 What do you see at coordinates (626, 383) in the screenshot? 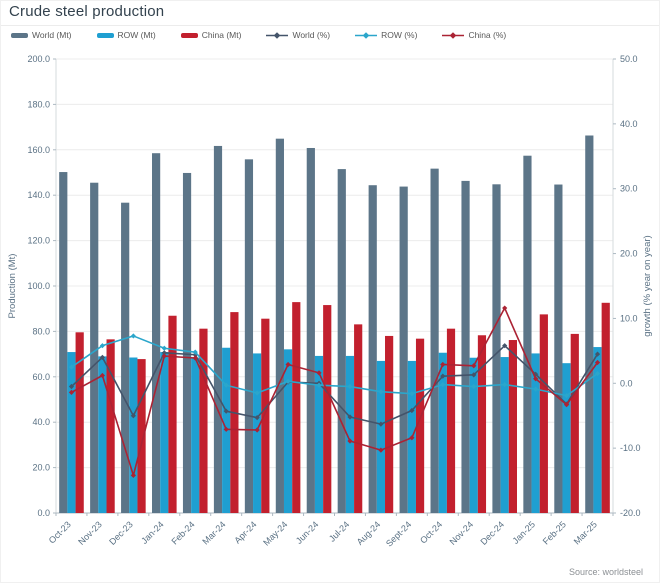
I see `right-axis-tick-label: 0.0` at bounding box center [626, 383].